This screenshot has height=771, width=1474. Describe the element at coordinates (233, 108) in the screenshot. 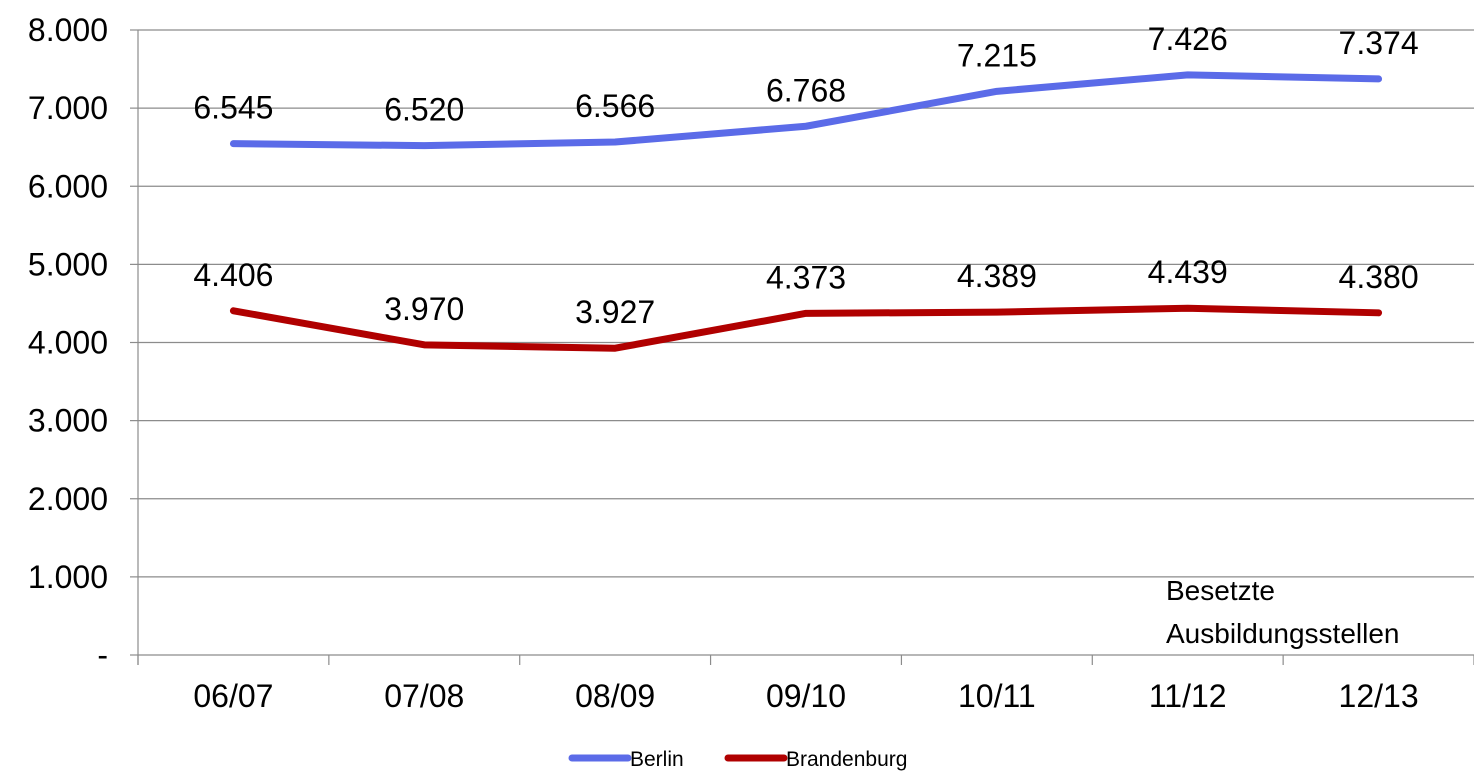

I see `data-label-berlin: 6.545` at that location.